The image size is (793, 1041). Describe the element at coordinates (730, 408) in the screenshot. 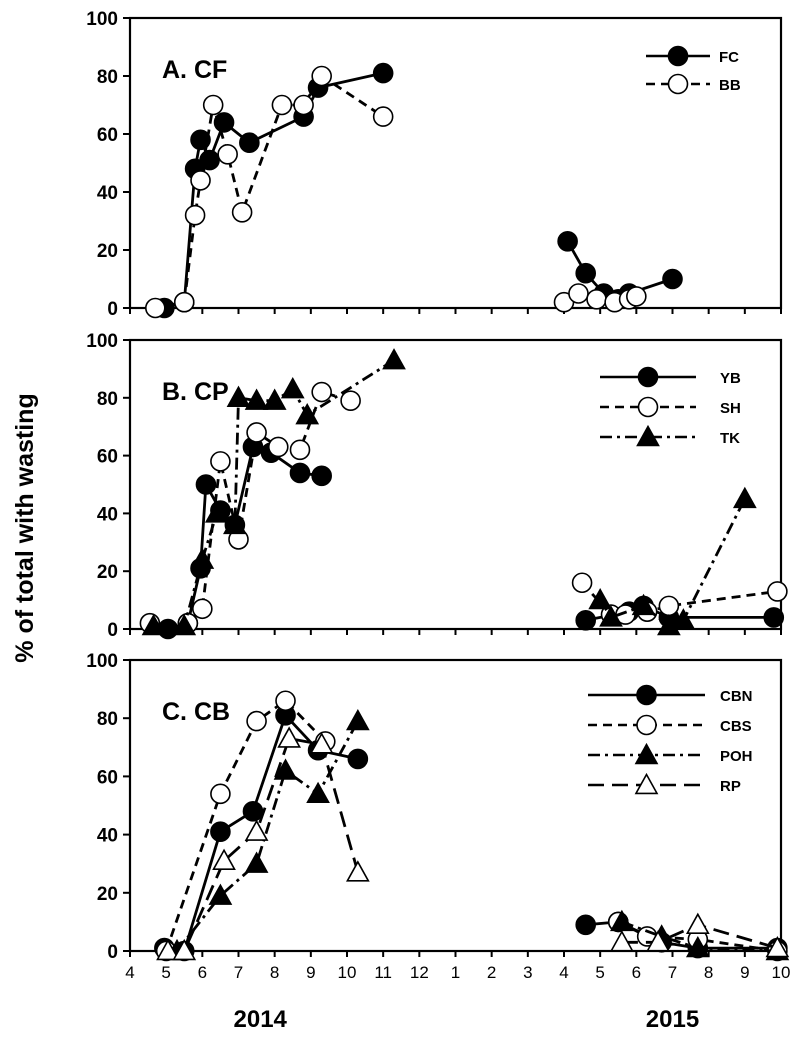

I see `legend-label: SH` at that location.